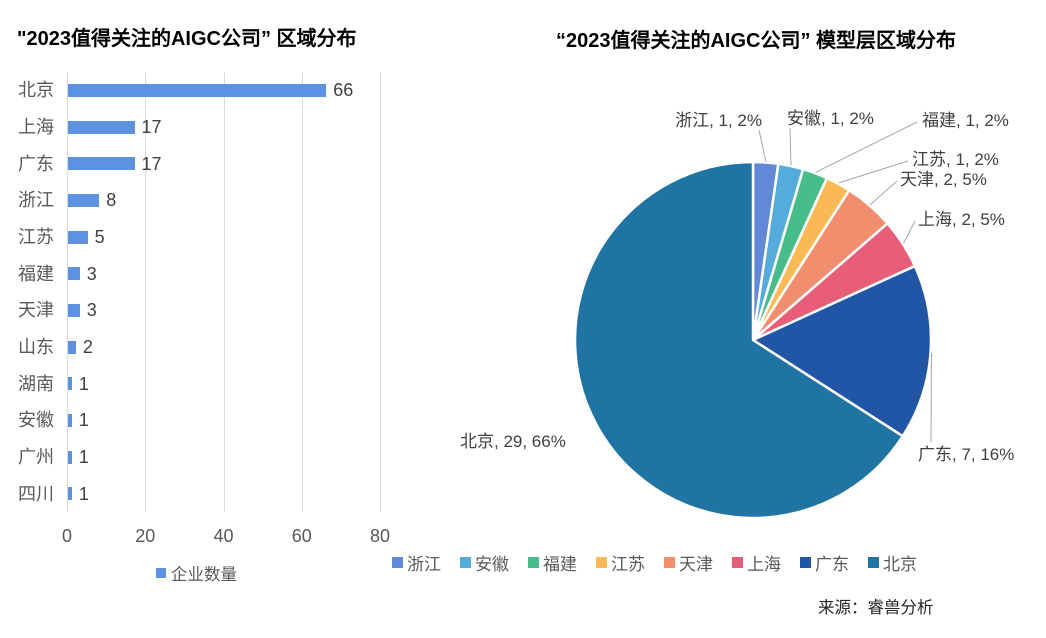  I want to click on pie-legend-item-江苏: 江苏, so click(620, 562).